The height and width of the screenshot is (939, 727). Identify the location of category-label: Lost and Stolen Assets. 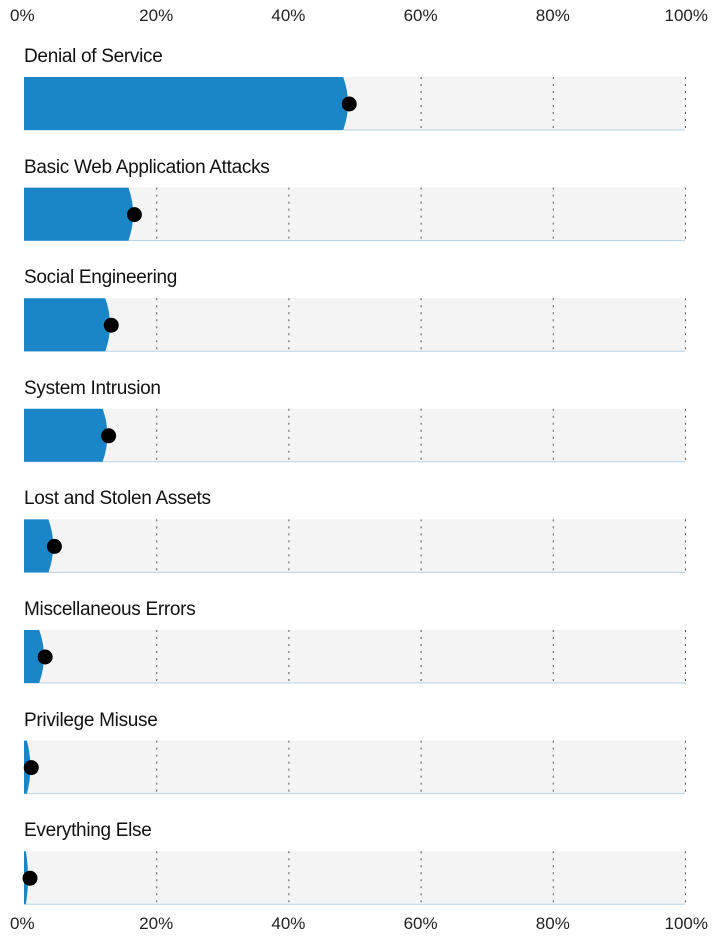
(117, 499).